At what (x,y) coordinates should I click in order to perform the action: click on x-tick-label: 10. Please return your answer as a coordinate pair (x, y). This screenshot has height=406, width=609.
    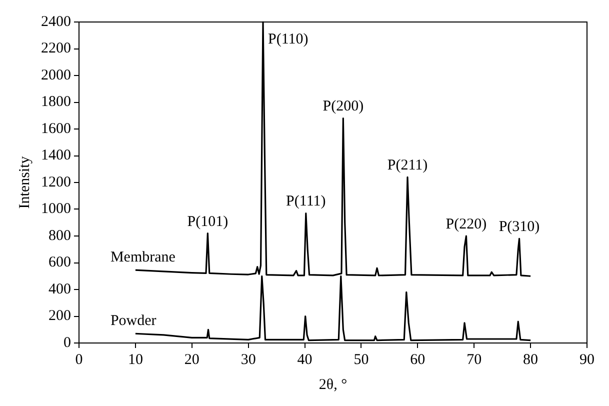
    Looking at the image, I should click on (135, 360).